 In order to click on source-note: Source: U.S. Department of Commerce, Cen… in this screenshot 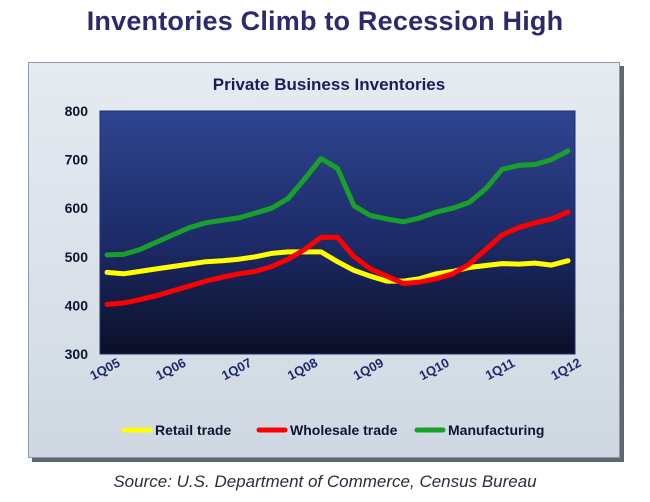, I will do `click(325, 481)`.